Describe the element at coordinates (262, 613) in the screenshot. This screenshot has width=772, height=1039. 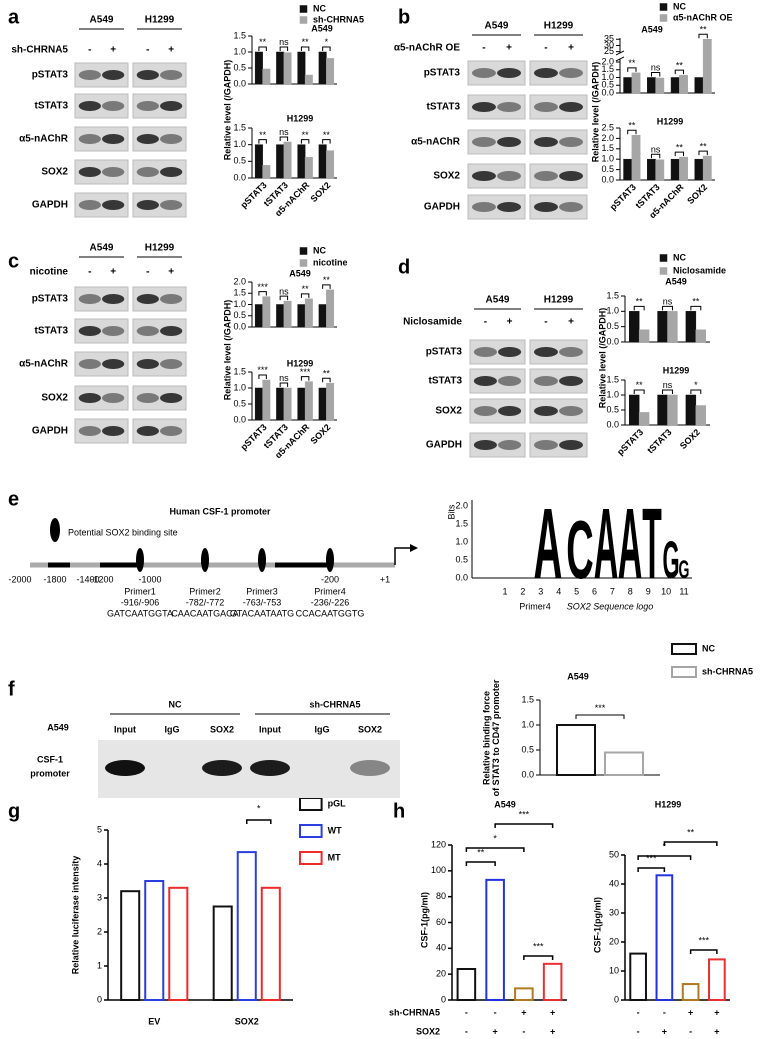
I see `primer-seq: GTACAATAATG` at that location.